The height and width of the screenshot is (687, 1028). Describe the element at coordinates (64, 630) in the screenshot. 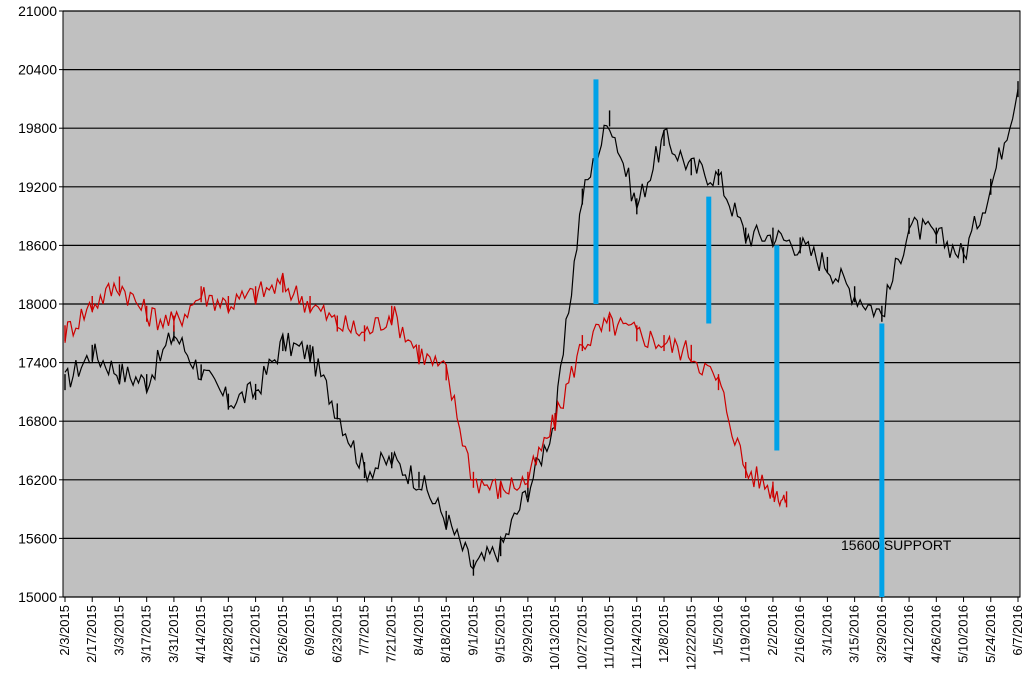

I see `x-tick-label: 2/3/2015` at that location.